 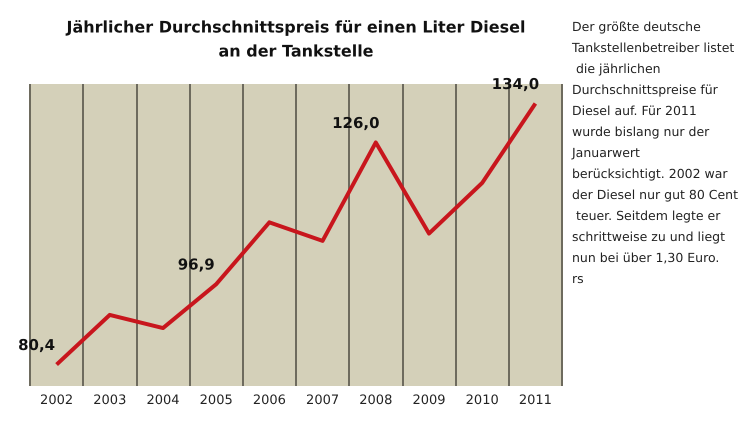 What do you see at coordinates (216, 400) in the screenshot?
I see `x-tick-label: 2005` at bounding box center [216, 400].